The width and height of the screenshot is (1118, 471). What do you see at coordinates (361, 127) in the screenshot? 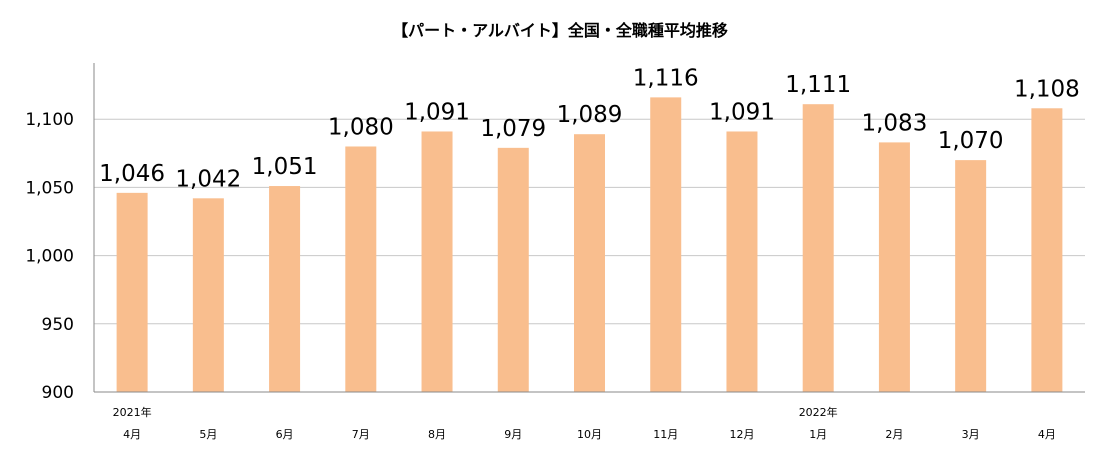
I see `data-label: 1,080` at bounding box center [361, 127].